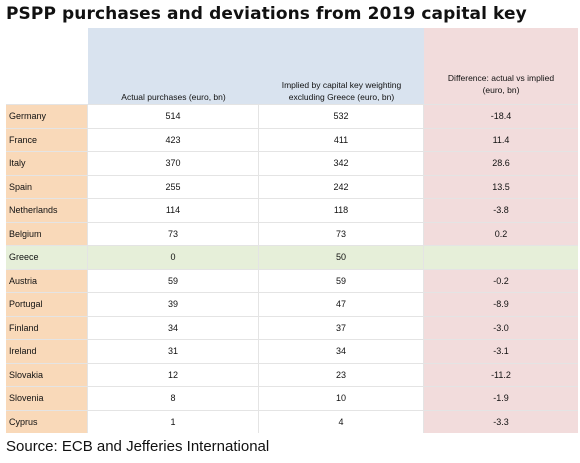  I want to click on cell-country: Belgium, so click(47, 233).